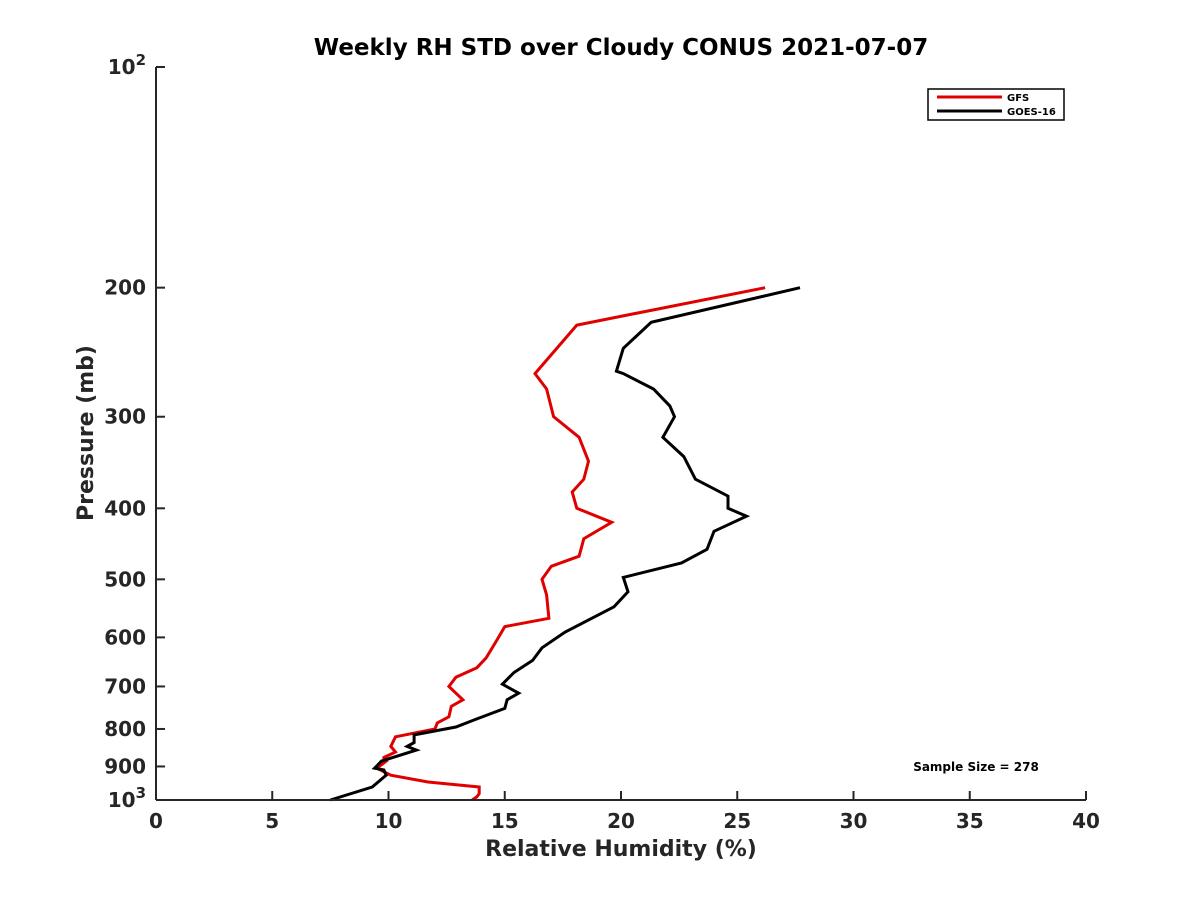 The width and height of the screenshot is (1200, 900). What do you see at coordinates (1086, 821) in the screenshot?
I see `x-tick-label: 40` at bounding box center [1086, 821].